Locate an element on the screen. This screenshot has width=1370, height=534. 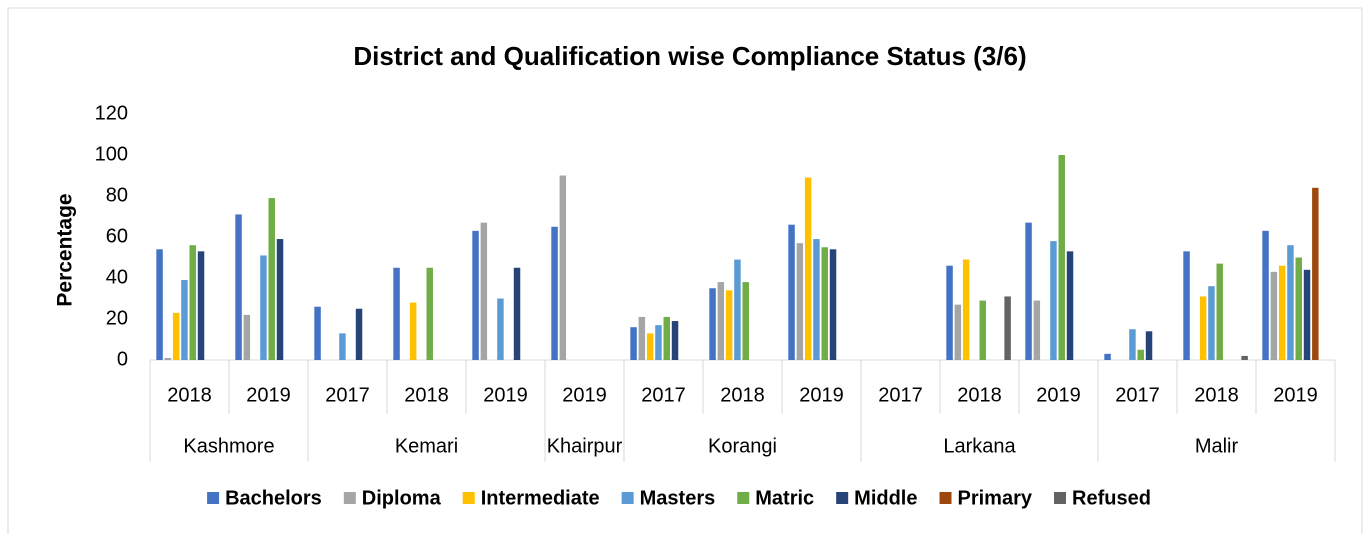
y-tick-label: 40 is located at coordinates (117, 277).